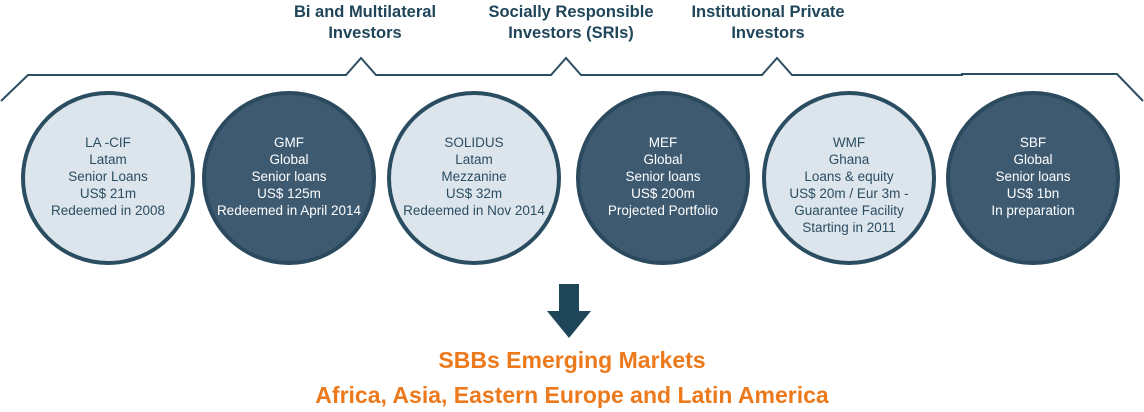 The width and height of the screenshot is (1144, 412). I want to click on fund-name: WMF, so click(849, 142).